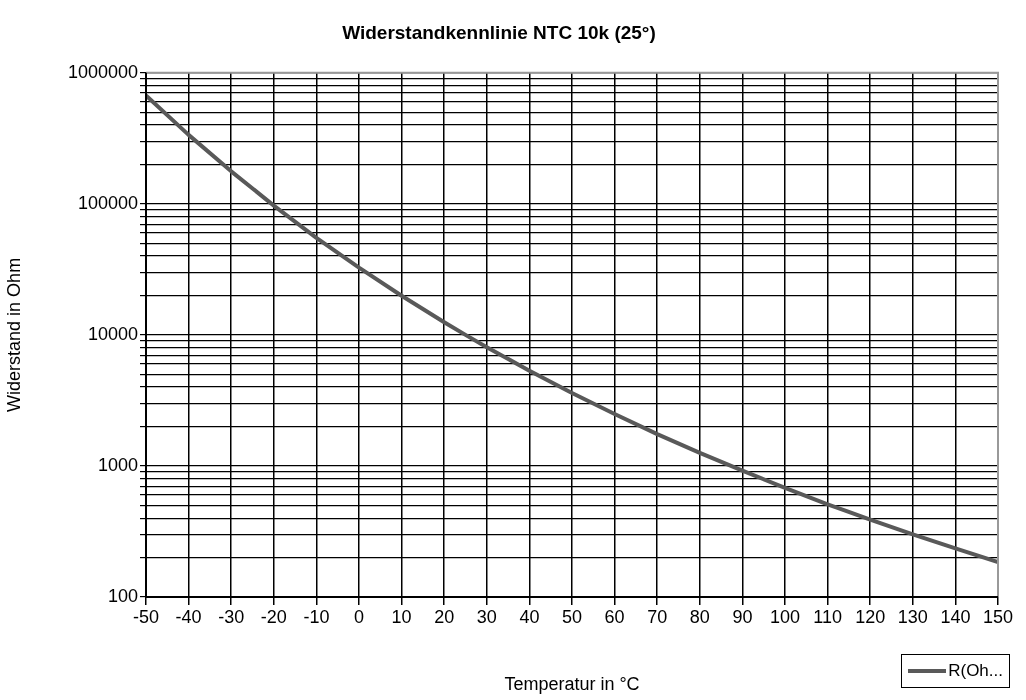 This screenshot has height=700, width=1026. I want to click on y-tick-label: 10000, so click(112, 333).